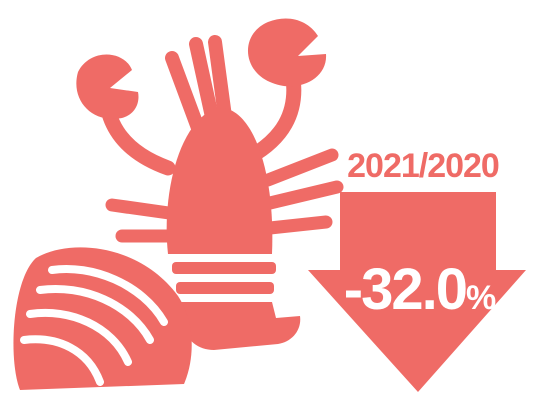  What do you see at coordinates (102, 318) in the screenshot?
I see `clam-shell-icon` at bounding box center [102, 318].